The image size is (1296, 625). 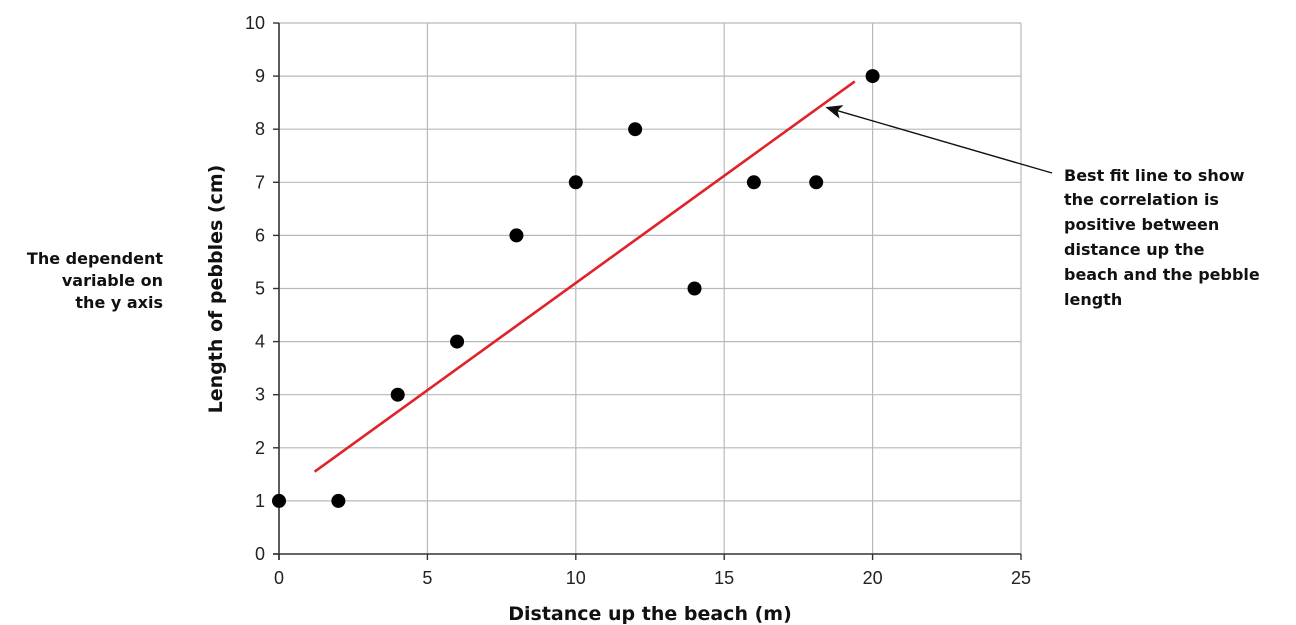 What do you see at coordinates (279, 578) in the screenshot?
I see `x-tick-label: 0` at bounding box center [279, 578].